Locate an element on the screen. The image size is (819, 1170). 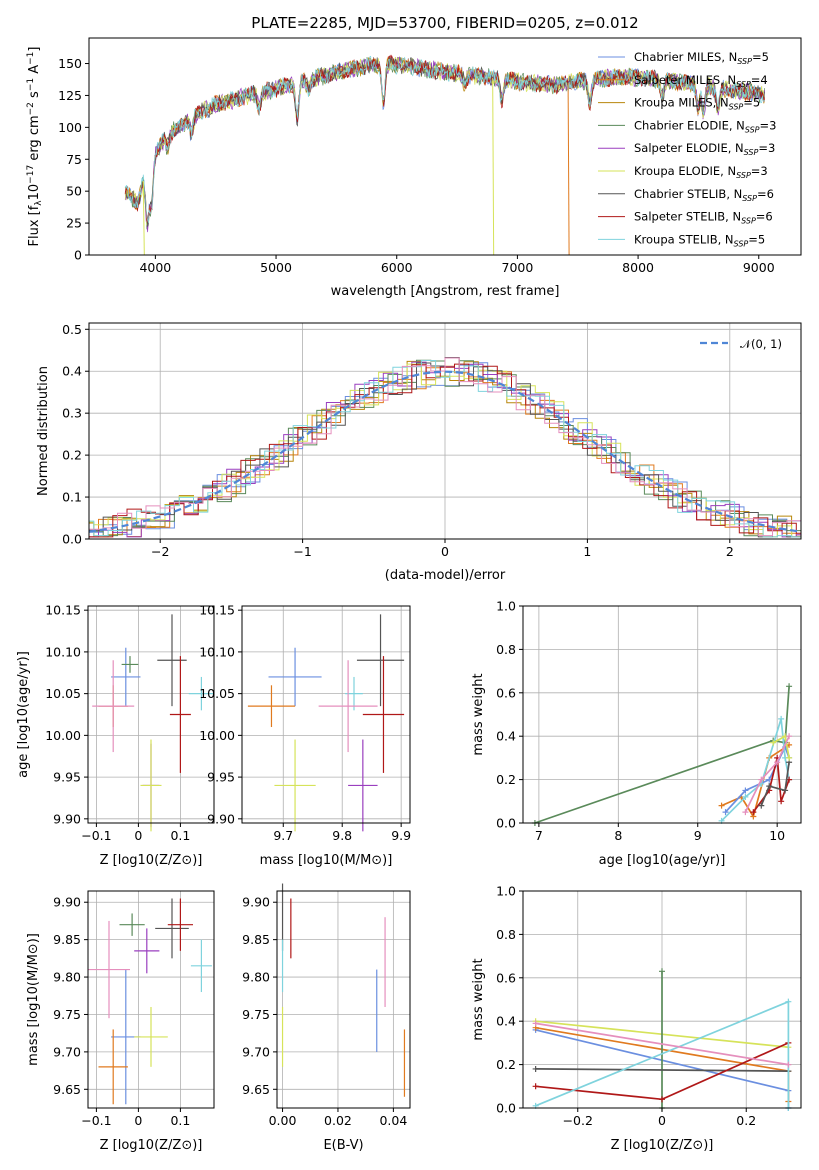
legend-label: Kroupa MILES, NSSP=5 is located at coordinates (697, 104).